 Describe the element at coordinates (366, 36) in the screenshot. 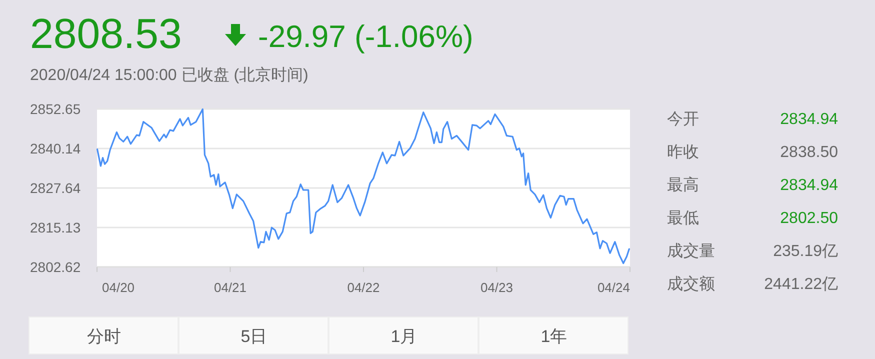

I see `text: -29.97 (-1.06%)` at that location.